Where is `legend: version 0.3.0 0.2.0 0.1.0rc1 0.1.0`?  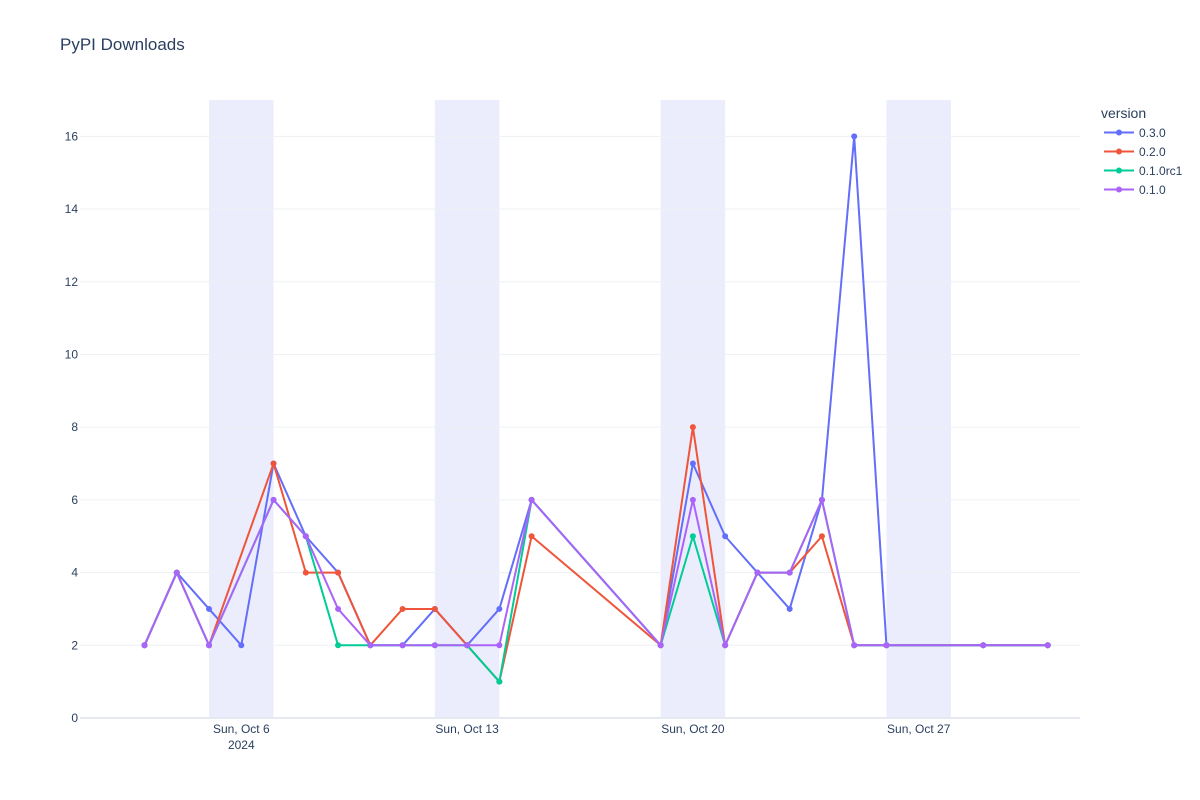
legend: version 0.3.0 0.2.0 0.1.0rc1 0.1.0 is located at coordinates (1142, 151).